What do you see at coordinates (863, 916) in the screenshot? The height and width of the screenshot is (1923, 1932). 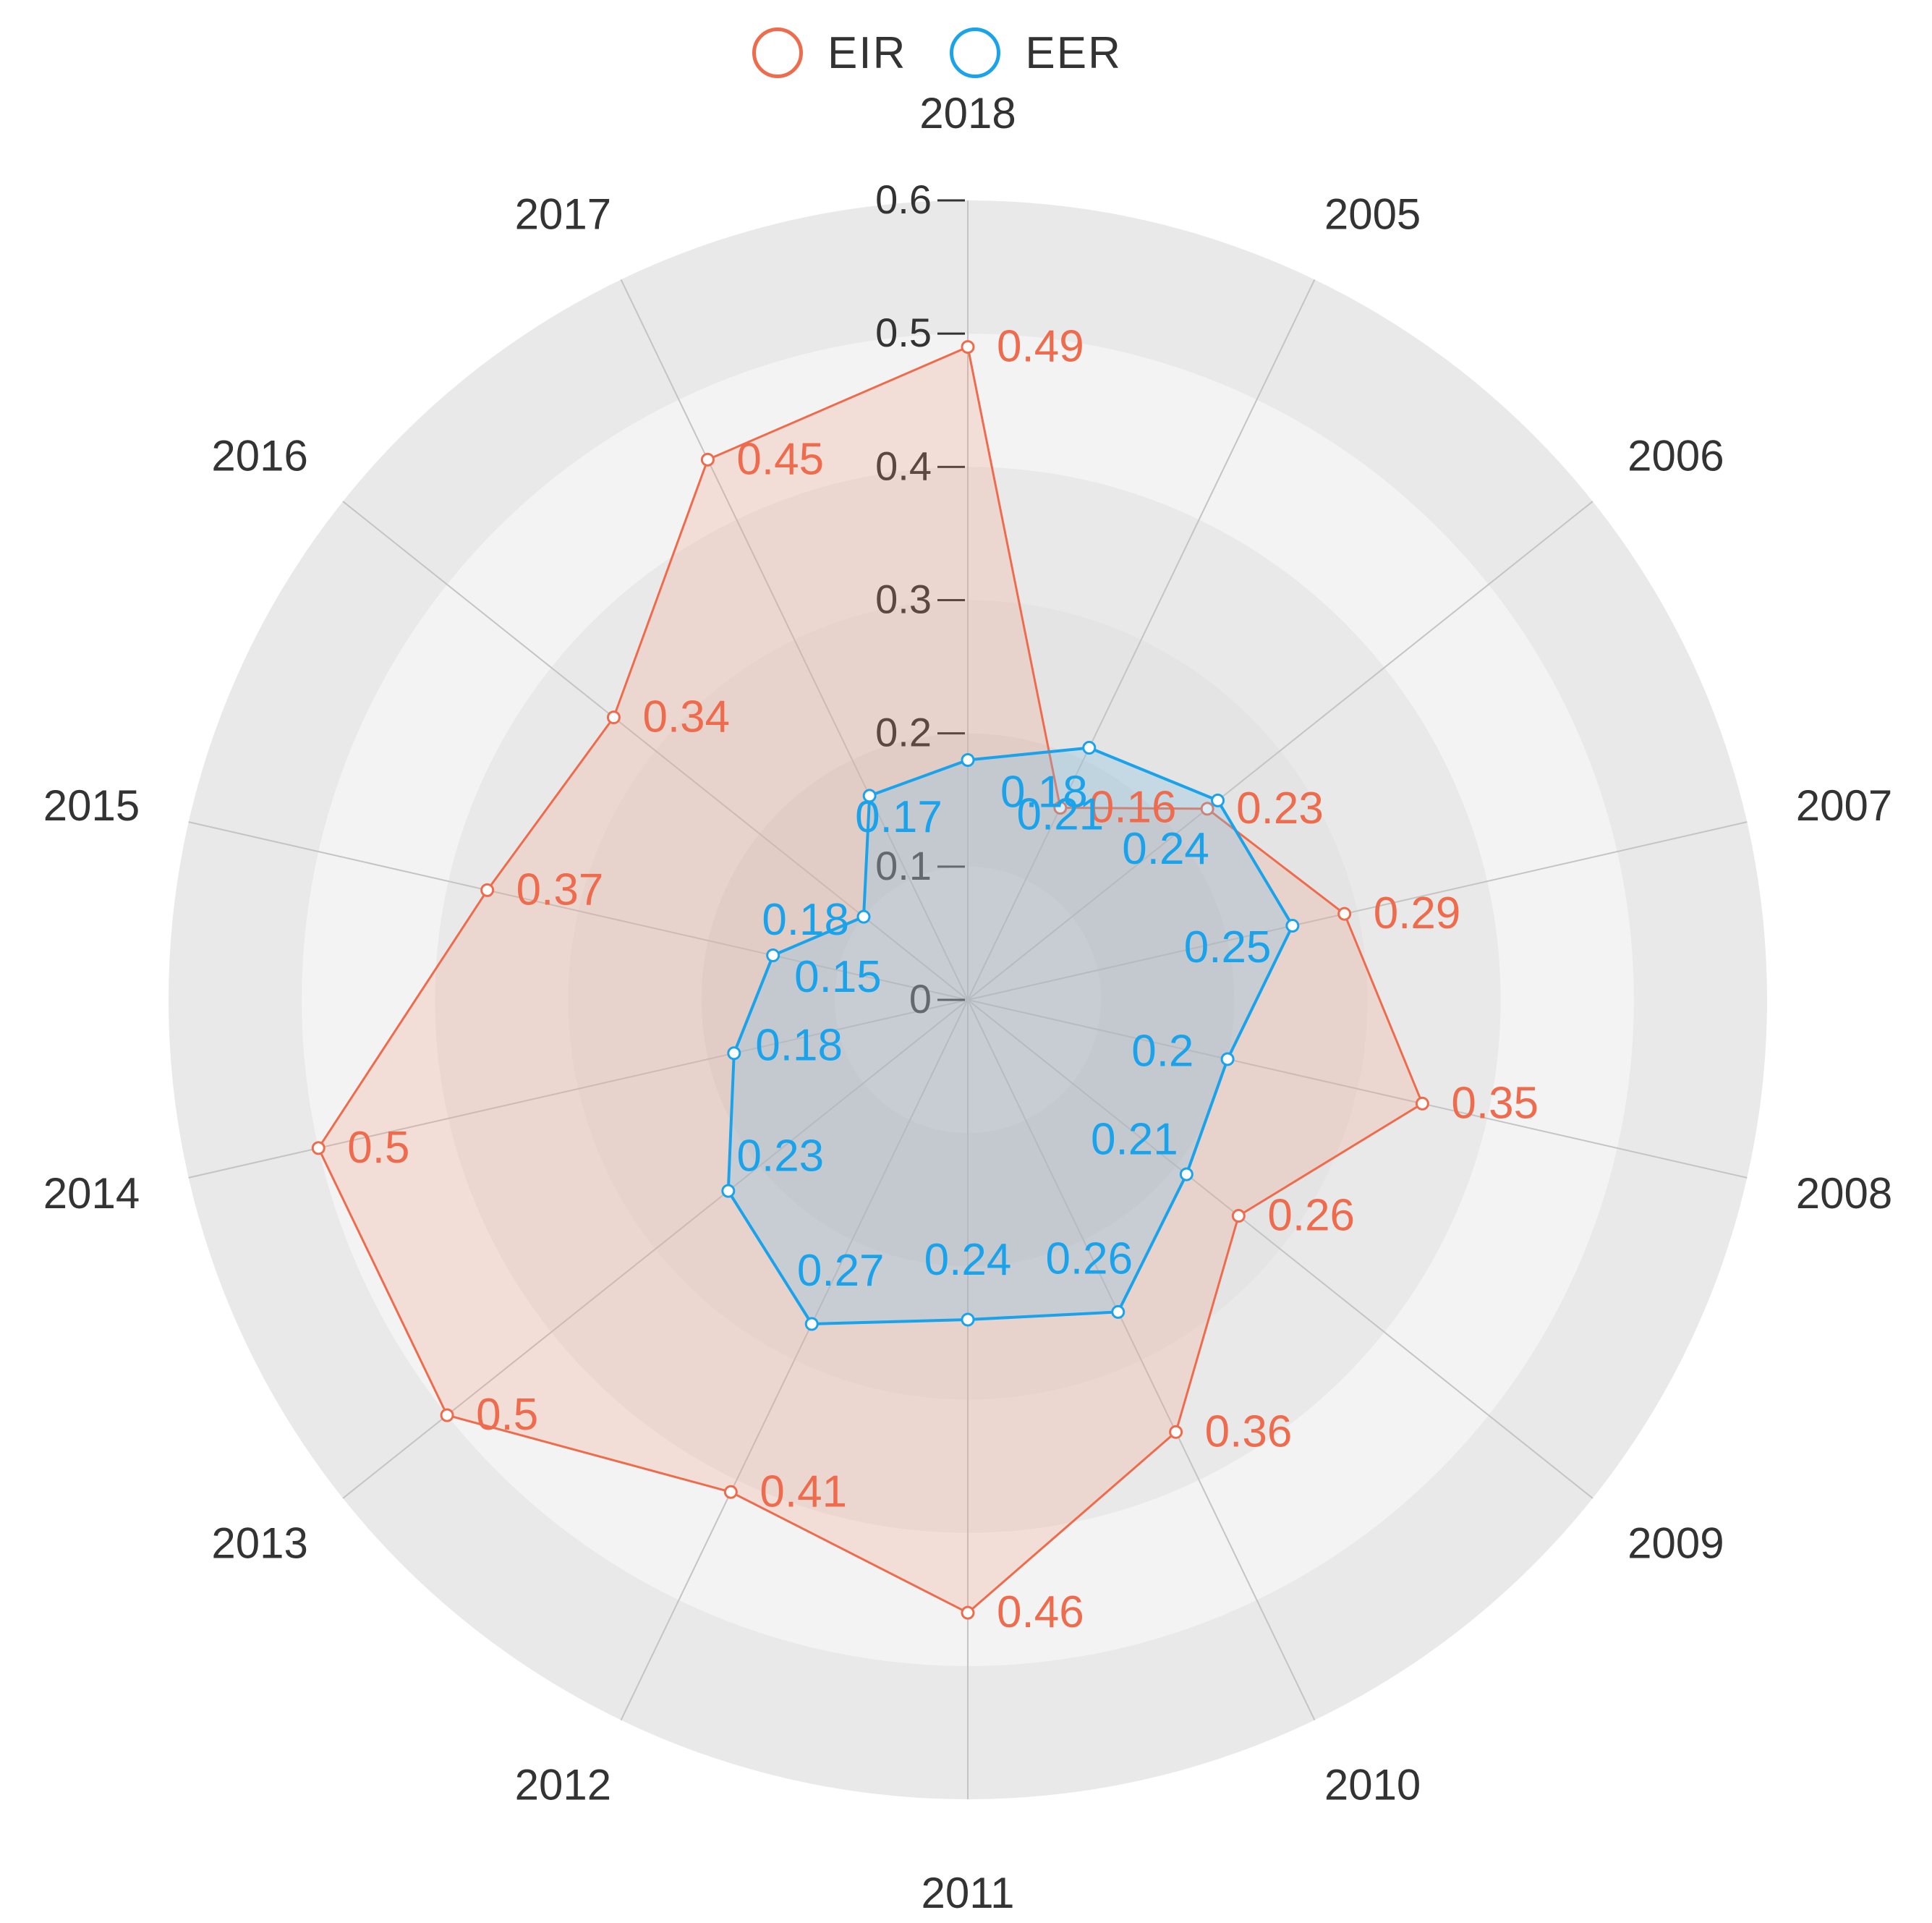 I see `data-point-eer-2016` at bounding box center [863, 916].